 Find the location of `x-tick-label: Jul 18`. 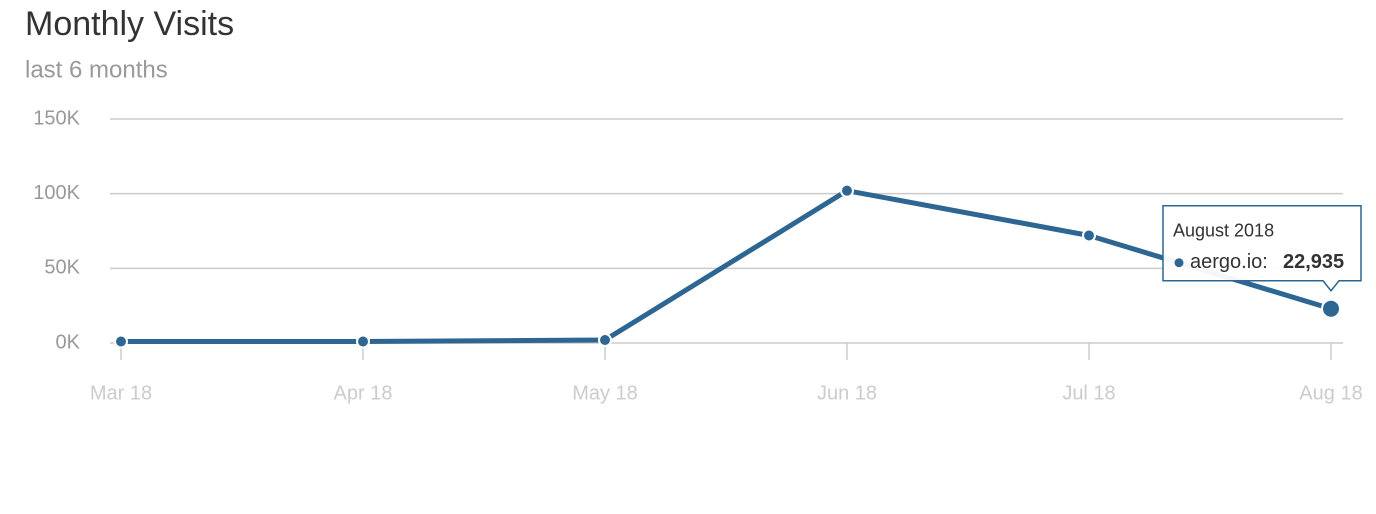

x-tick-label: Jul 18 is located at coordinates (1088, 393).